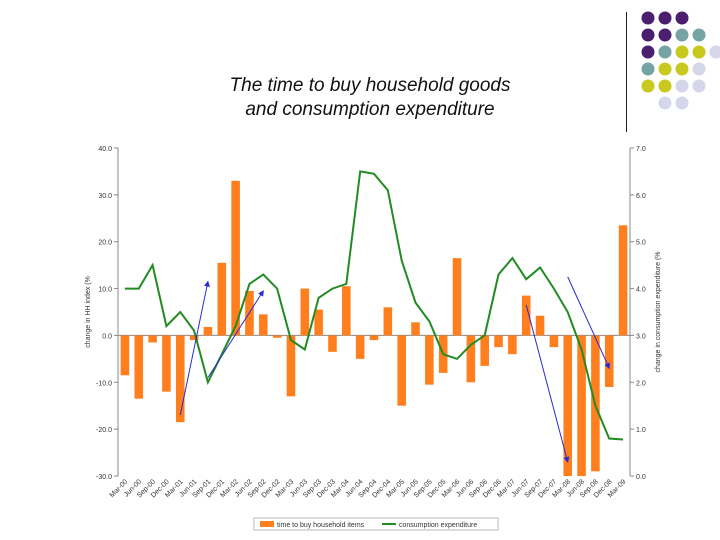  I want to click on right-axis-tick-label: 0.0, so click(641, 477).